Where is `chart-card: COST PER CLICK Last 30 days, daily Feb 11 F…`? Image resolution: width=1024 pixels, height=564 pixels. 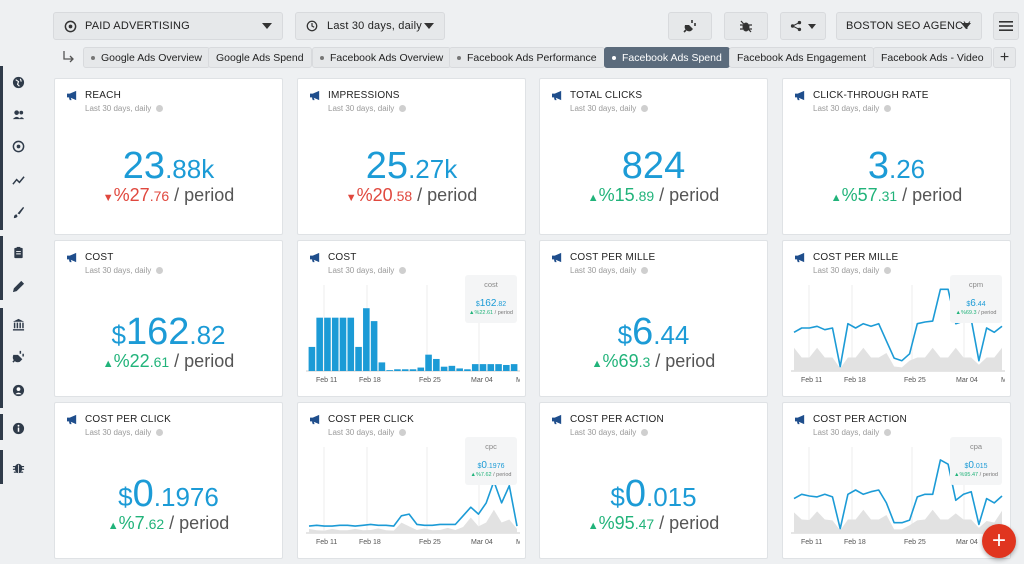
chart-card: COST PER CLICK Last 30 days, daily Feb 11 F… is located at coordinates (411, 480).